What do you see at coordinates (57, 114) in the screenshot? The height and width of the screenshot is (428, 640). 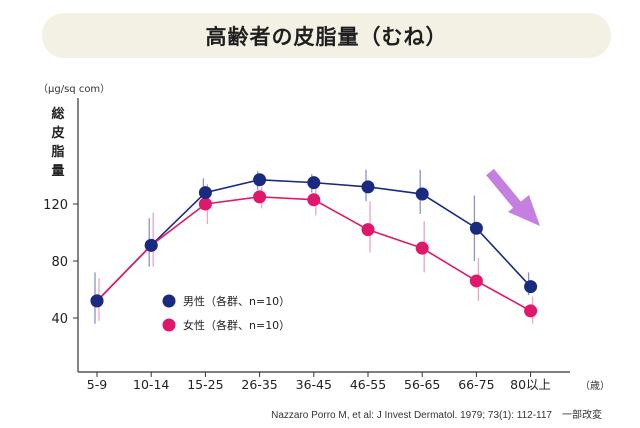 I see `y-axis-label-char: 総` at bounding box center [57, 114].